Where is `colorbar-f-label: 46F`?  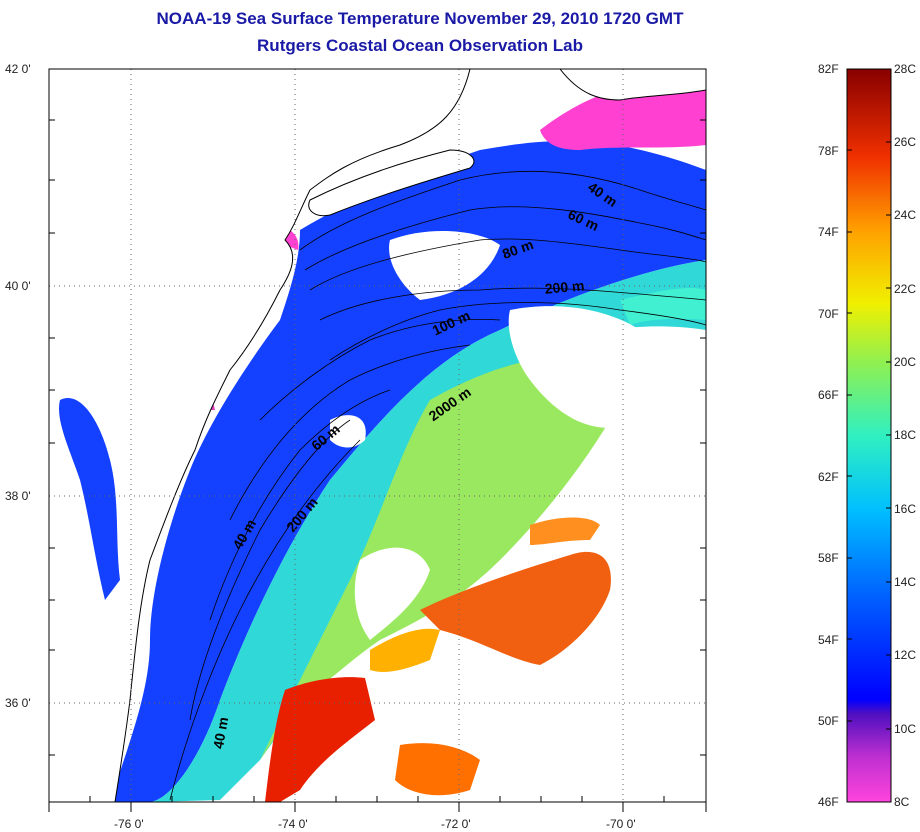 colorbar-f-label: 46F is located at coordinates (828, 802).